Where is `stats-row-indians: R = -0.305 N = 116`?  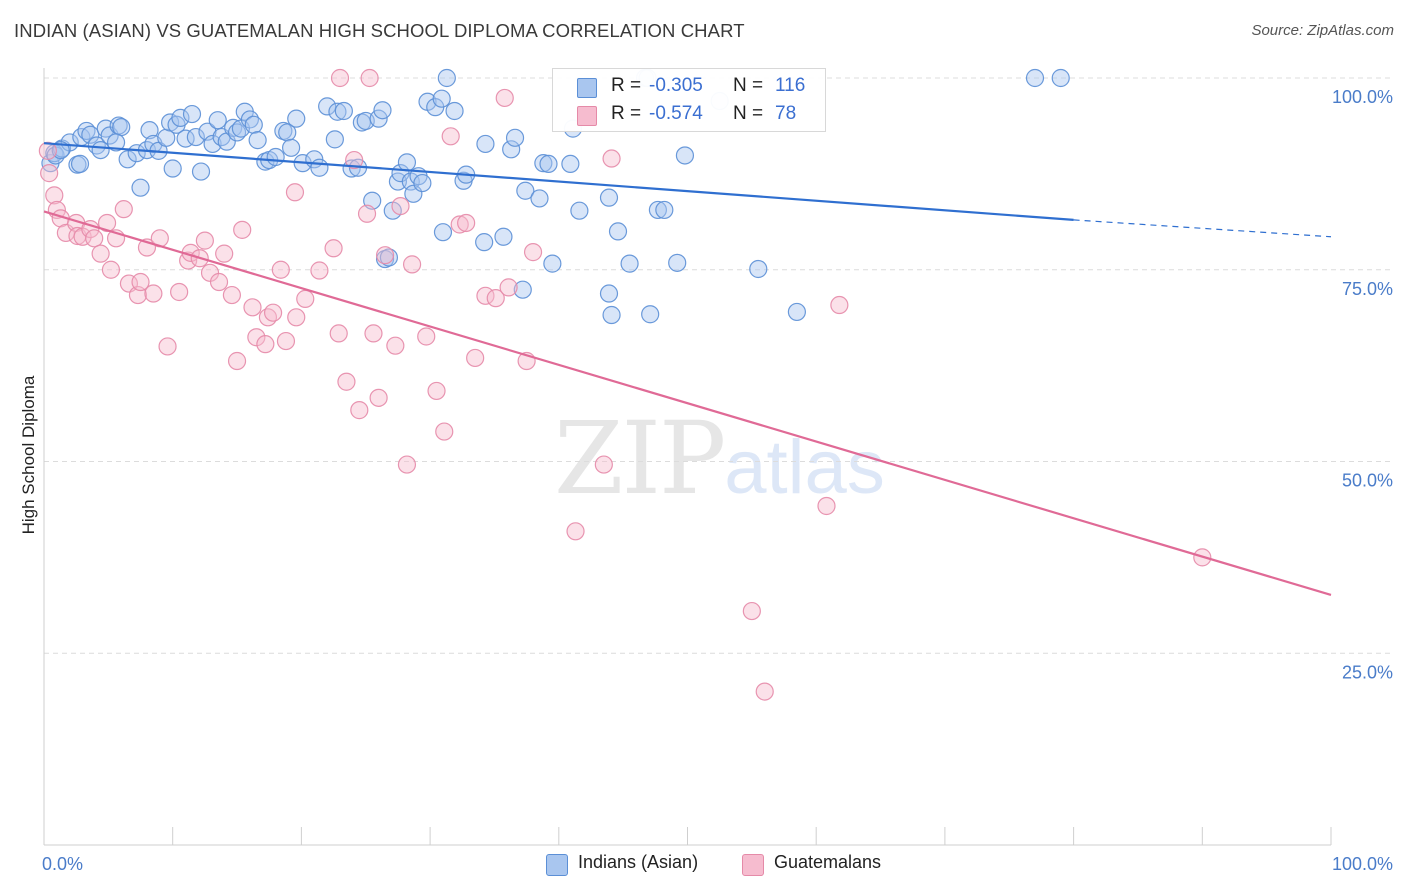
stats-row-indians: R = -0.305 N = 116 is located at coordinates (689, 87).